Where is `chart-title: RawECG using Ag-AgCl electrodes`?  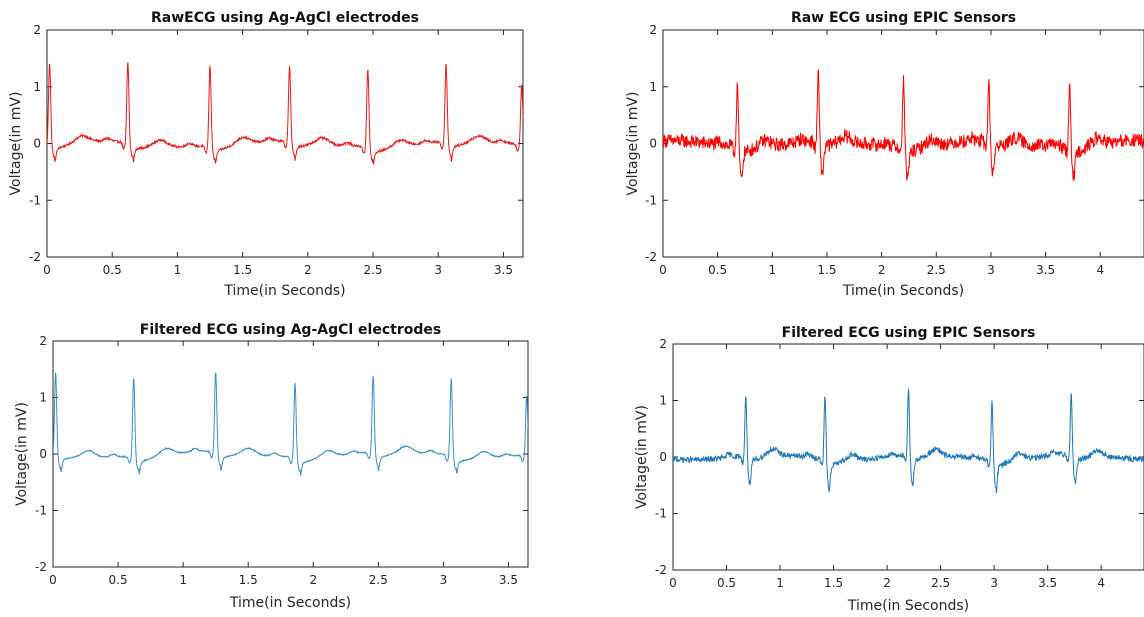
chart-title: RawECG using Ag-AgCl electrodes is located at coordinates (285, 18).